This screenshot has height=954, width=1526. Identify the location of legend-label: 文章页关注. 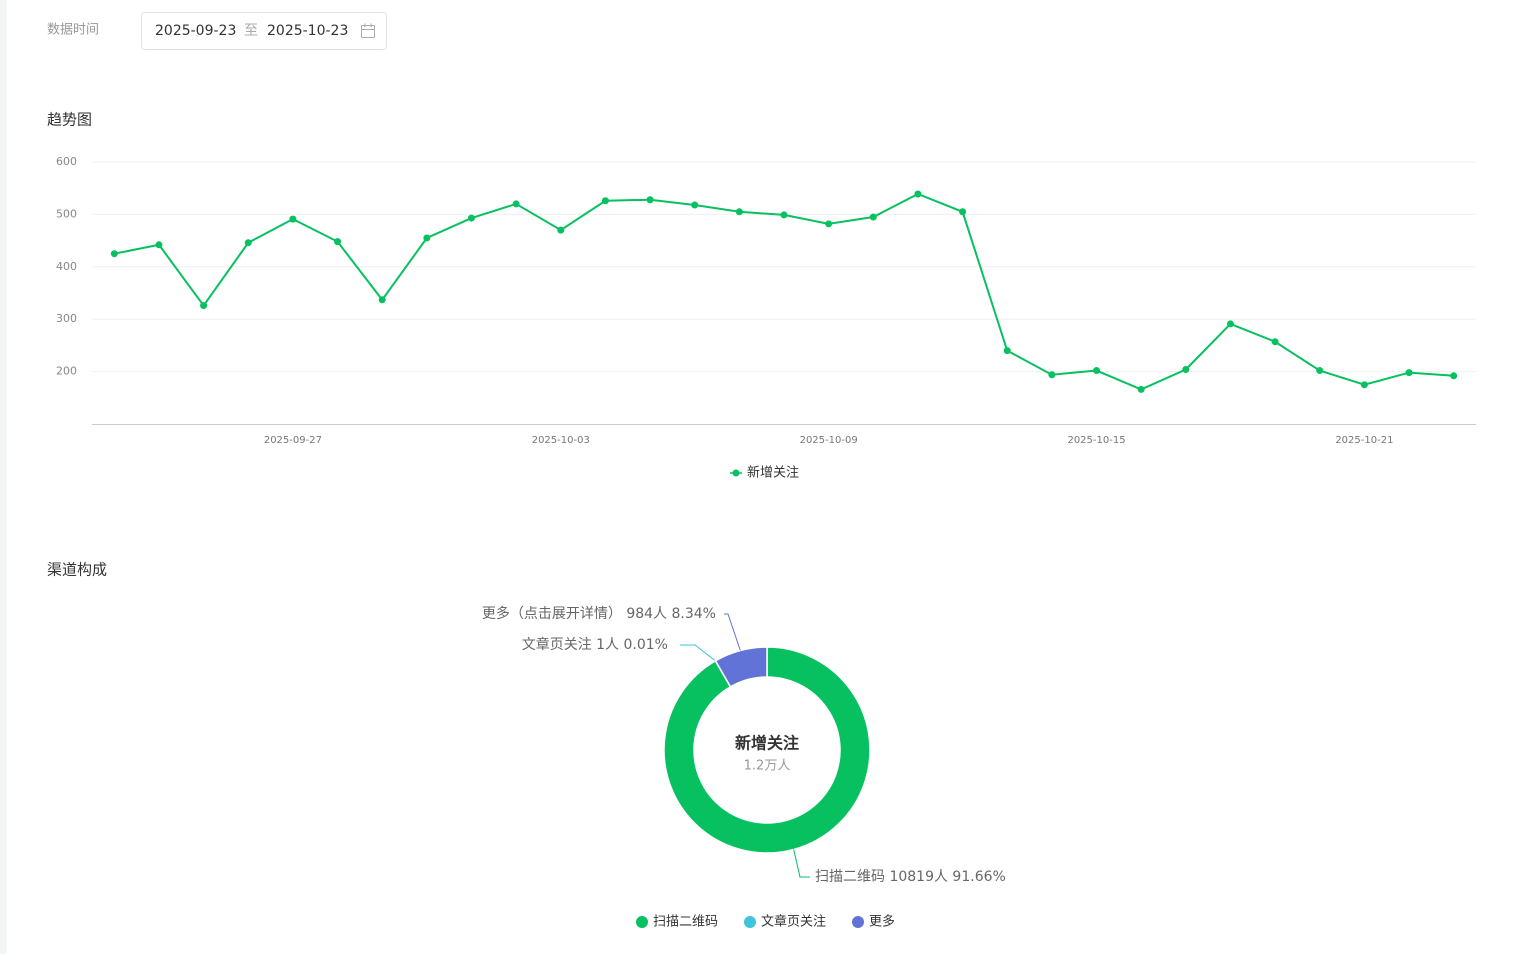
(793, 922).